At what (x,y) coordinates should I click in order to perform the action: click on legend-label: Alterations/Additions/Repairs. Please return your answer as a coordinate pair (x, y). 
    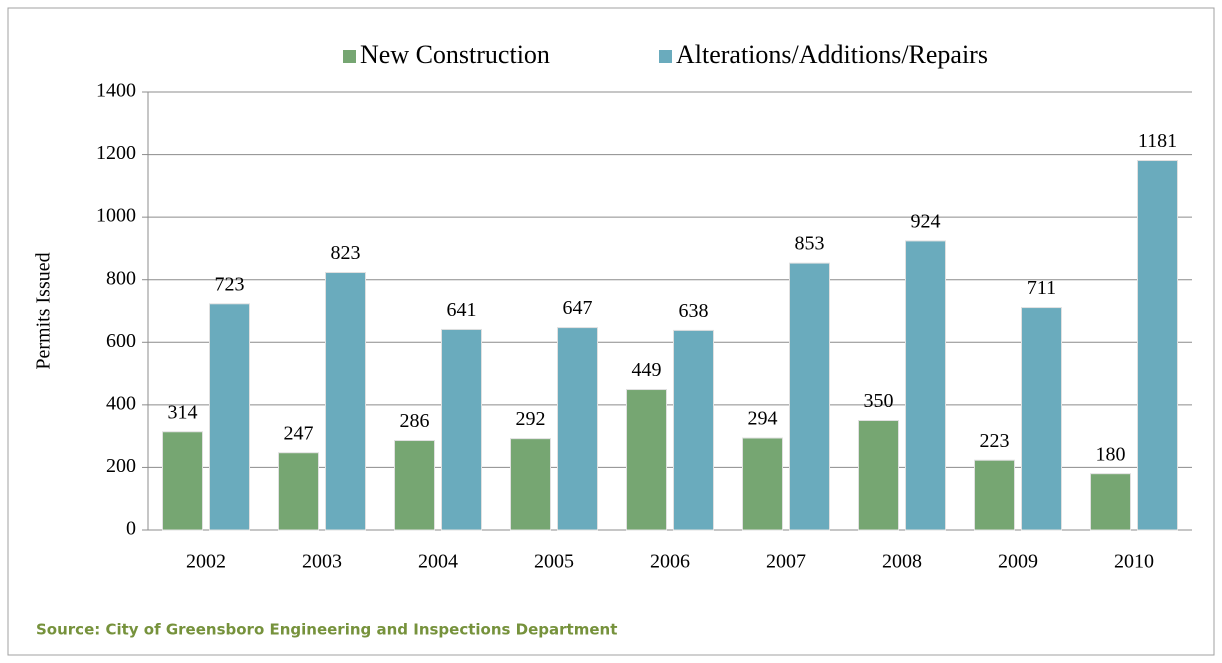
    Looking at the image, I should click on (832, 54).